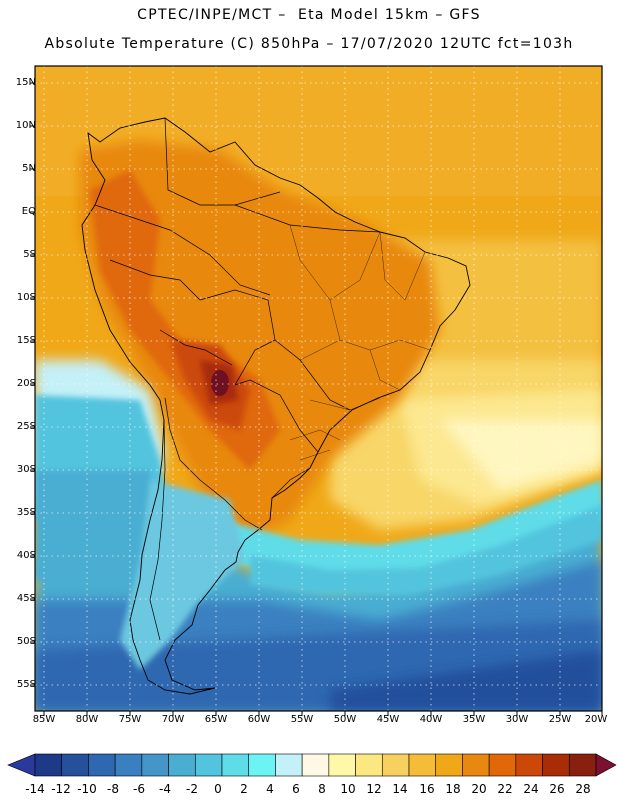 This screenshot has width=618, height=800. I want to click on colorbar-label: 8, so click(322, 789).